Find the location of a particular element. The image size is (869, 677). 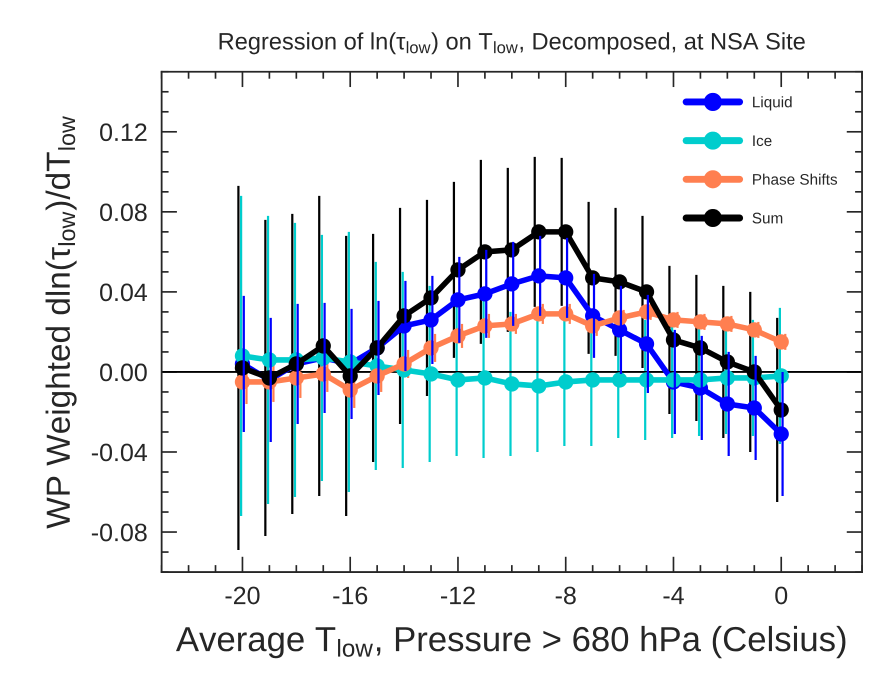

x-tick-label: -16 is located at coordinates (350, 595).